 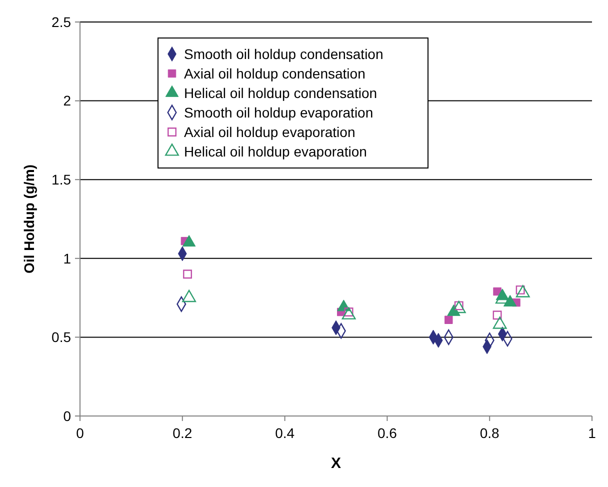 I want to click on legend-label: Helical oil holdup condensation, so click(x=281, y=92).